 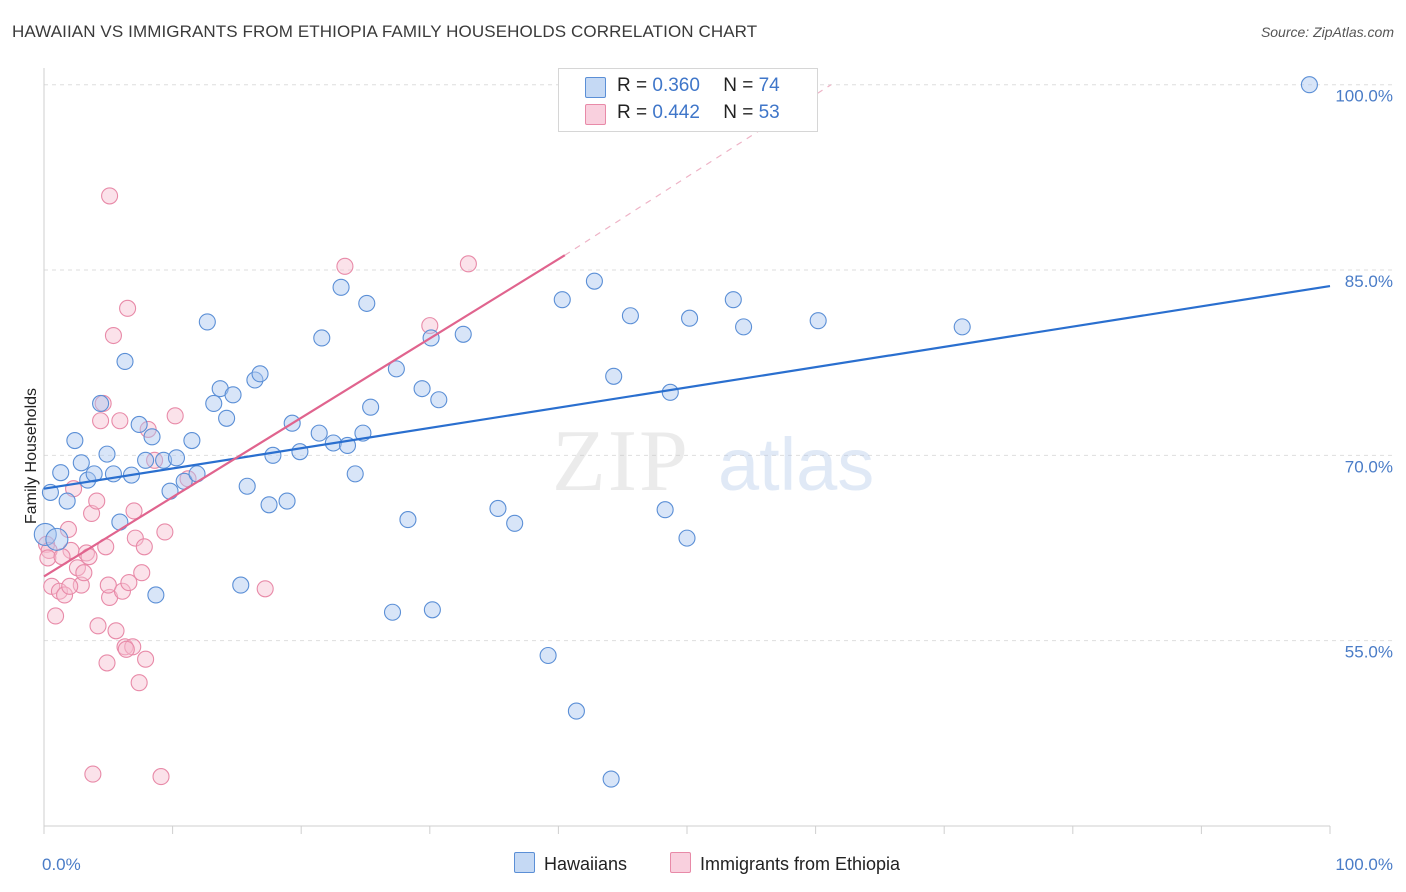 What do you see at coordinates (1369, 652) in the screenshot?
I see `y-tick-label-55: 55.0%` at bounding box center [1369, 652].